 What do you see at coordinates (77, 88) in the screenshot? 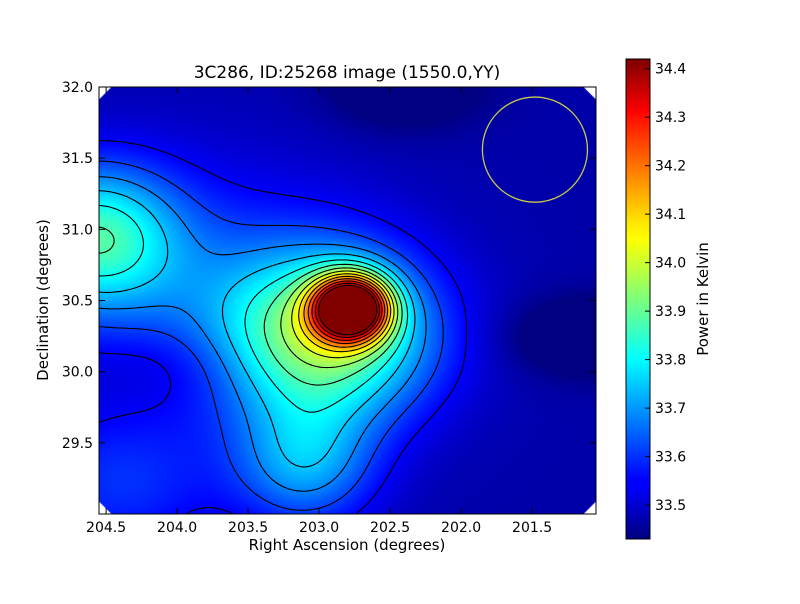
I see `y-tick-label: 32.0` at bounding box center [77, 88].